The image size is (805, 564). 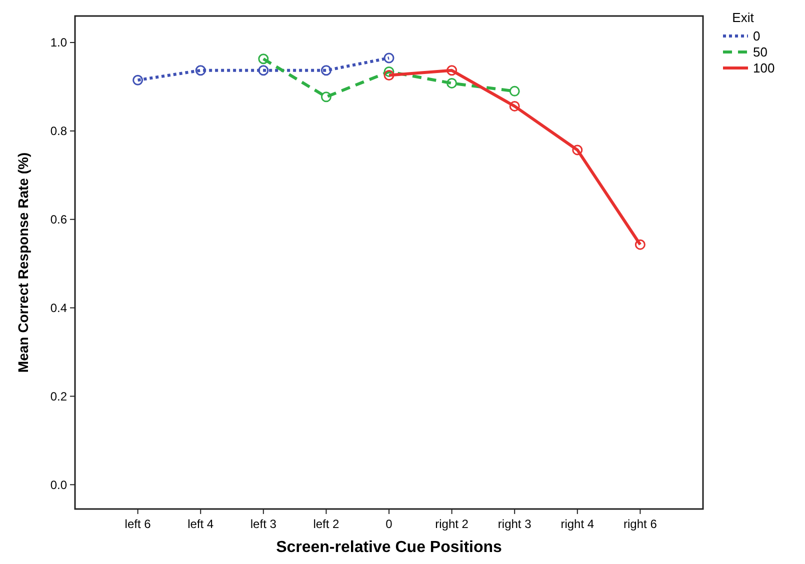 What do you see at coordinates (577, 524) in the screenshot?
I see `x-tick-label: right 4` at bounding box center [577, 524].